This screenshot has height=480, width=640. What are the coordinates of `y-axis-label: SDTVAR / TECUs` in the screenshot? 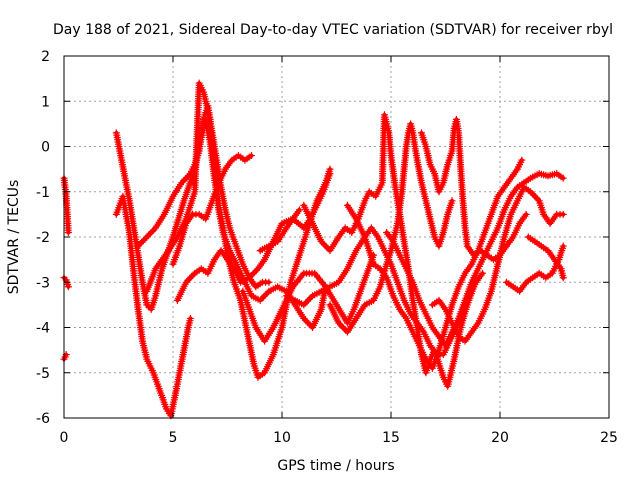 It's located at (14, 237).